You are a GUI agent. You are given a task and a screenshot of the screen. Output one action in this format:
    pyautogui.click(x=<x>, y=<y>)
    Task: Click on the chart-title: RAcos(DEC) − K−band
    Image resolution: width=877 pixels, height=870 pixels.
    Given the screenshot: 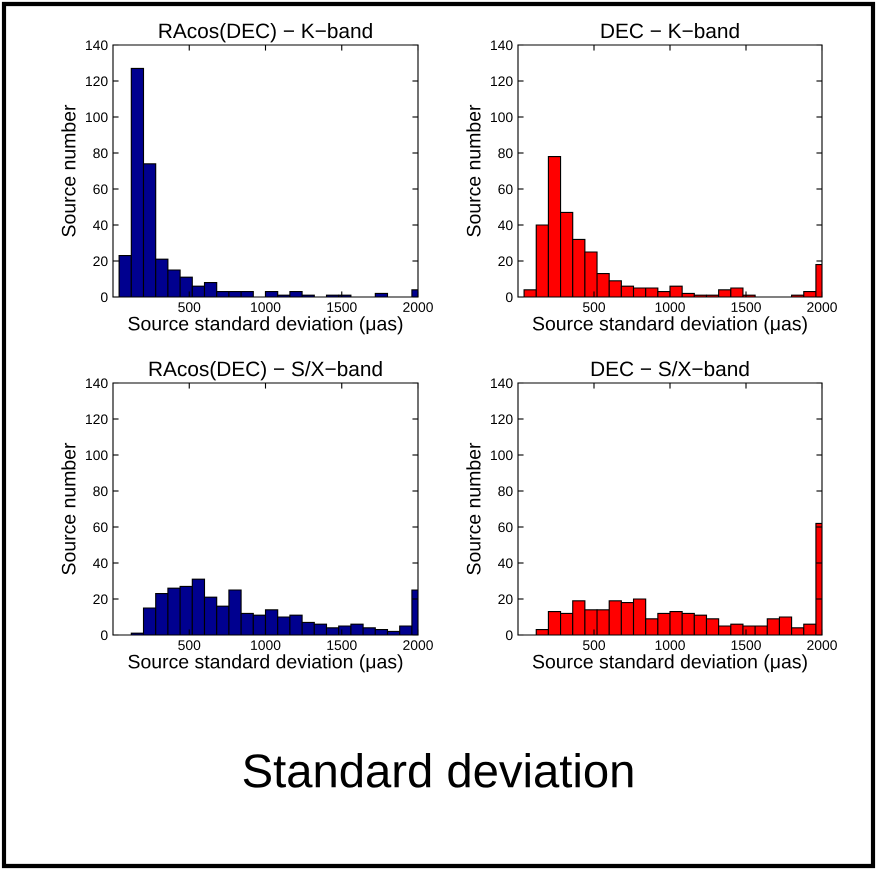 What is the action you would take?
    pyautogui.click(x=266, y=32)
    